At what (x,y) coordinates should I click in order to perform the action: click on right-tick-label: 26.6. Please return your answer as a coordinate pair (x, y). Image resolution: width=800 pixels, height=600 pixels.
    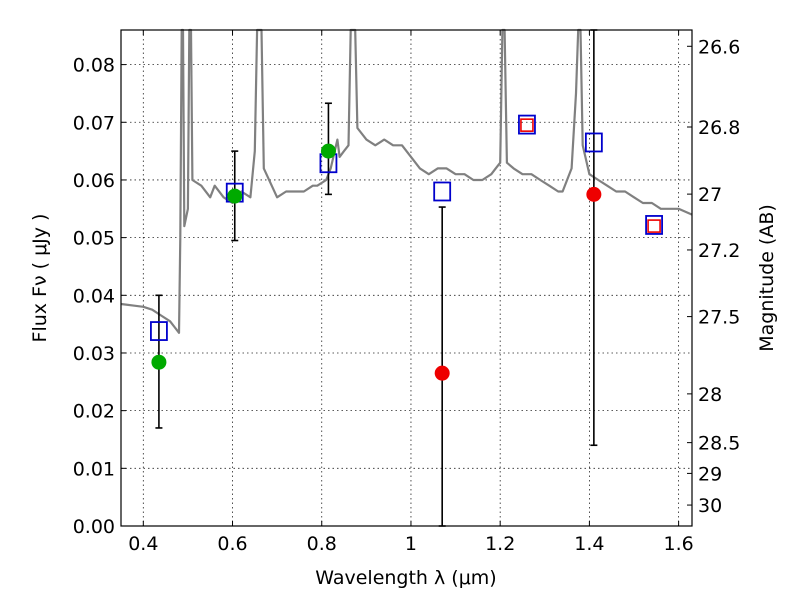
    Looking at the image, I should click on (719, 47).